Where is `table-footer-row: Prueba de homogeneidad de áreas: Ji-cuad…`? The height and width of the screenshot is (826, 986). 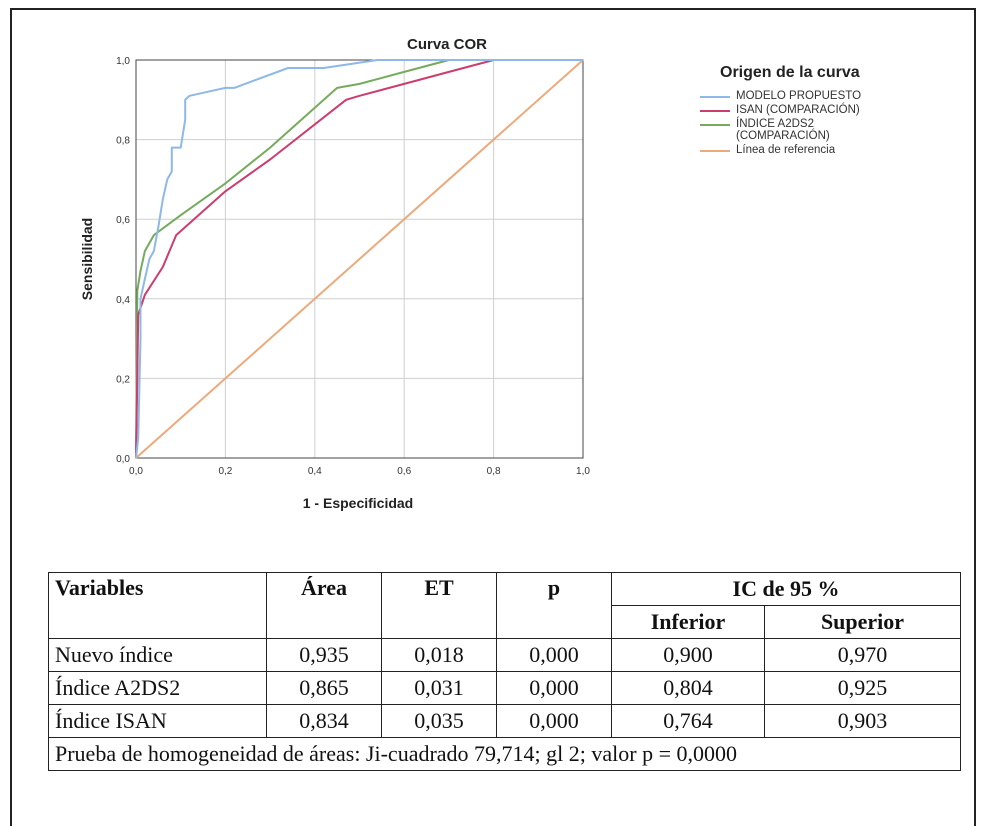 table-footer-row: Prueba de homogeneidad de áreas: Ji-cuad… is located at coordinates (504, 754).